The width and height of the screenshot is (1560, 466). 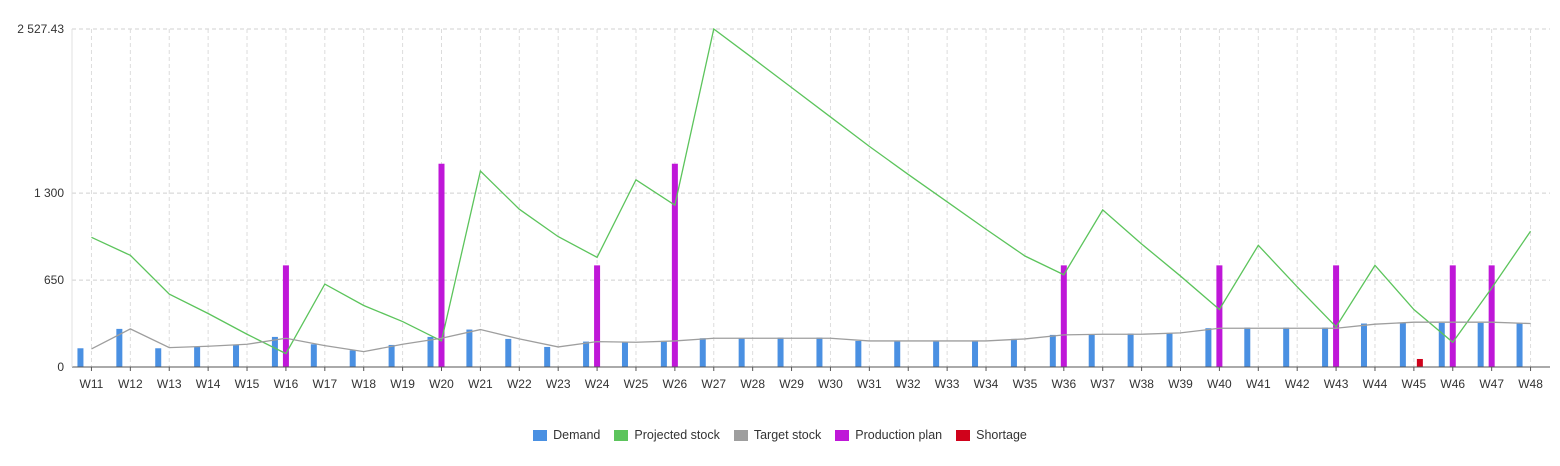 What do you see at coordinates (752, 384) in the screenshot?
I see `x-tick-label: W28` at bounding box center [752, 384].